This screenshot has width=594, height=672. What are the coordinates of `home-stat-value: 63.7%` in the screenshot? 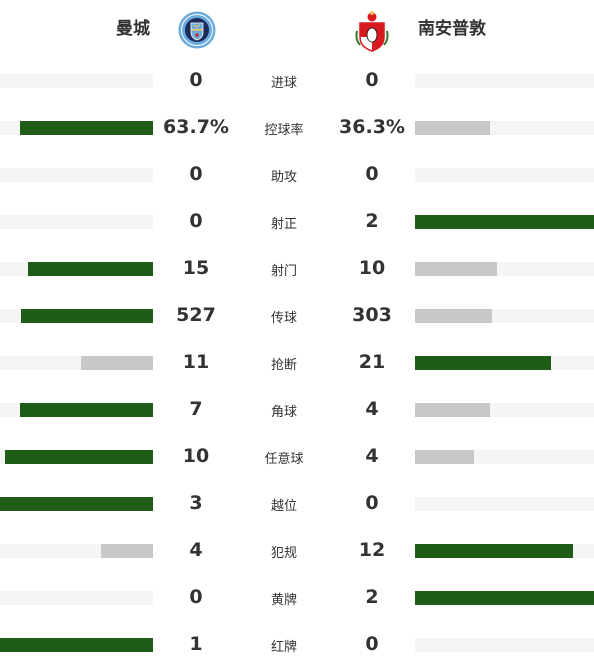 It's located at (196, 127).